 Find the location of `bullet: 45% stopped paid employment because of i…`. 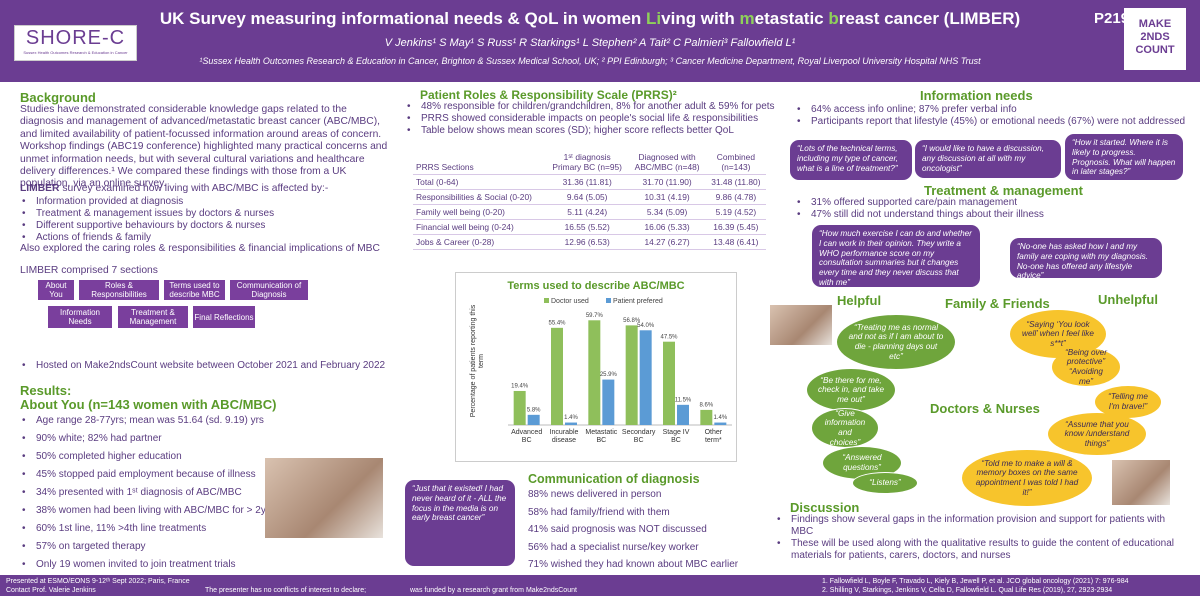

bullet: 45% stopped paid employment because of i… is located at coordinates (150, 475).